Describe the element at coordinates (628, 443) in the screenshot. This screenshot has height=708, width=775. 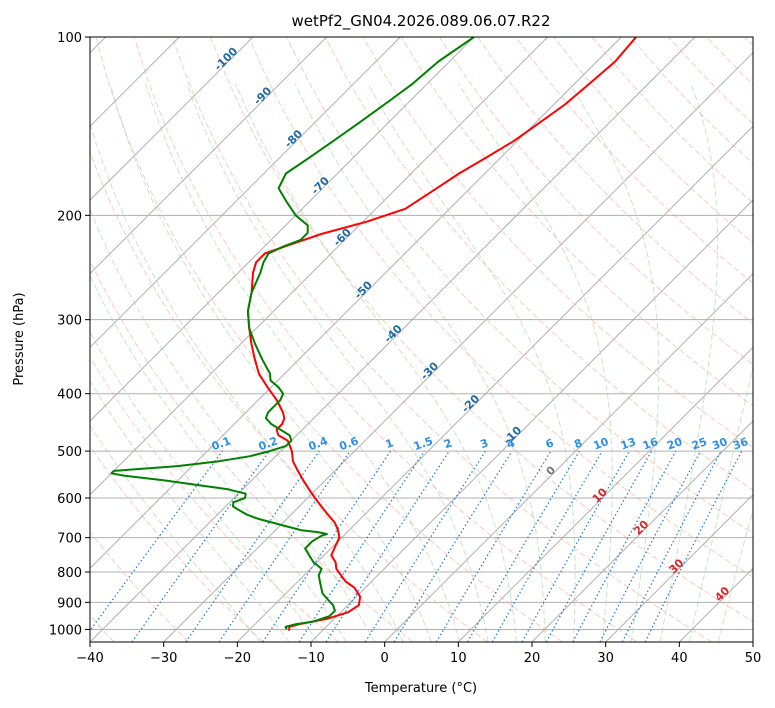
I see `mixing-ratio-label: 13` at that location.